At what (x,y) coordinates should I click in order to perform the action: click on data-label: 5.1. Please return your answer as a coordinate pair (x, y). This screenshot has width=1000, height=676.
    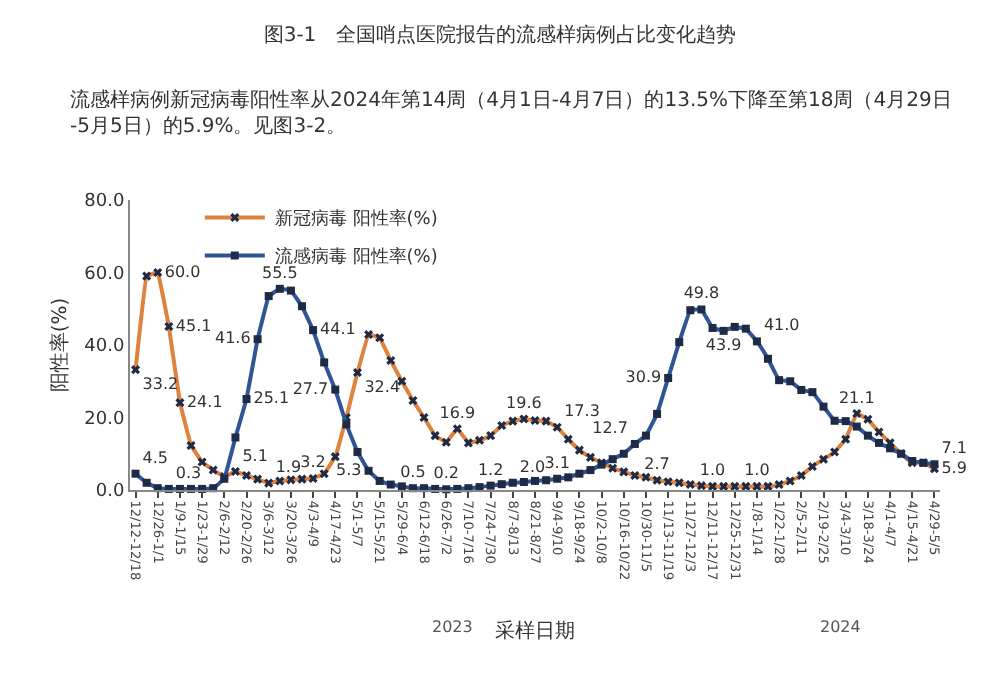
    Looking at the image, I should click on (255, 455).